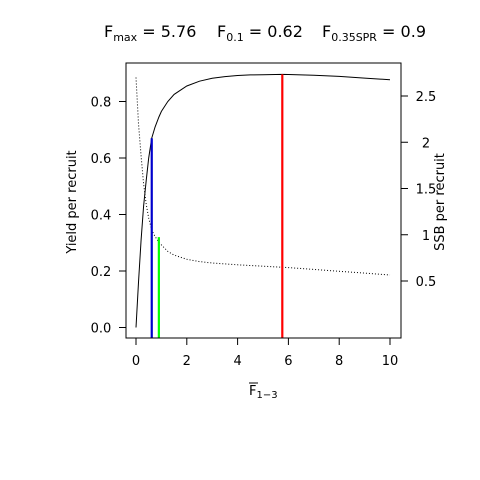  I want to click on y-left-tick-label: 0.4, so click(101, 216).